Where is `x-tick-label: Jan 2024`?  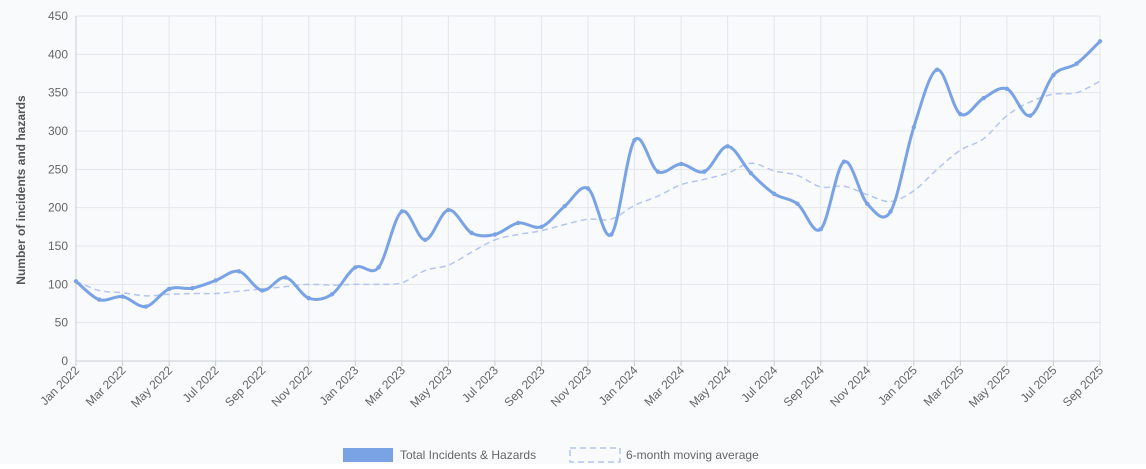
x-tick-label: Jan 2024 is located at coordinates (618, 385).